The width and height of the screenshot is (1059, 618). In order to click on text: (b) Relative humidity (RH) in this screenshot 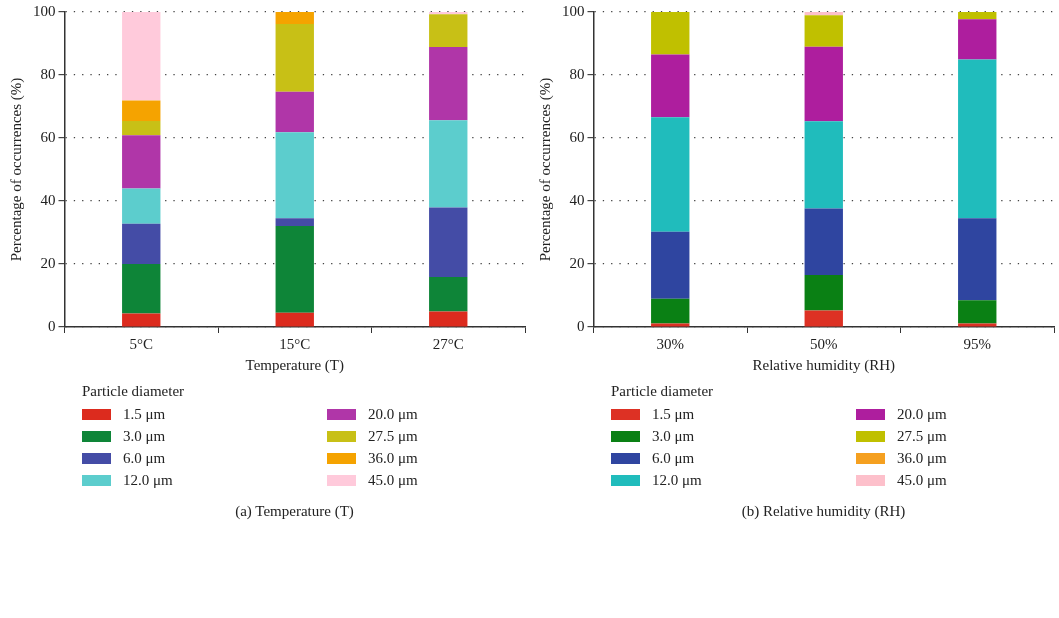, I will do `click(823, 511)`.